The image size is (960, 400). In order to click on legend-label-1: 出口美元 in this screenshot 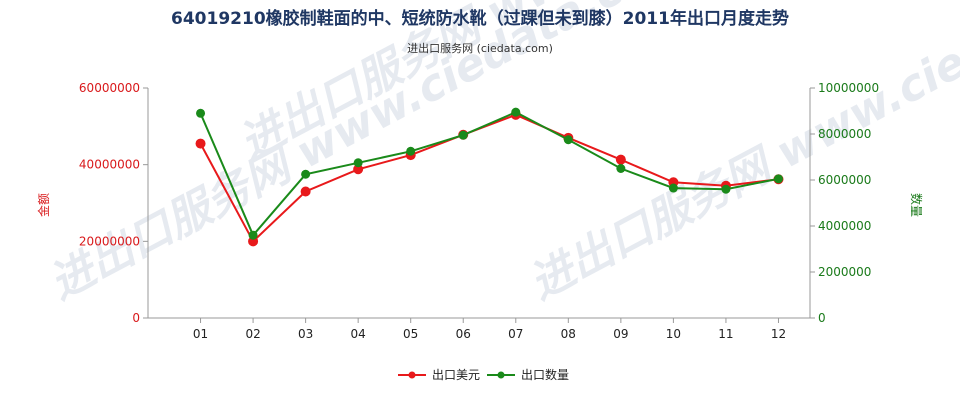, I will do `click(456, 375)`.